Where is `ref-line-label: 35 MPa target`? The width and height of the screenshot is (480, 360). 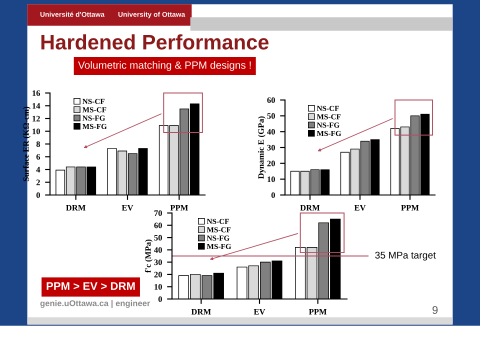 ref-line-label: 35 MPa target is located at coordinates (405, 256).